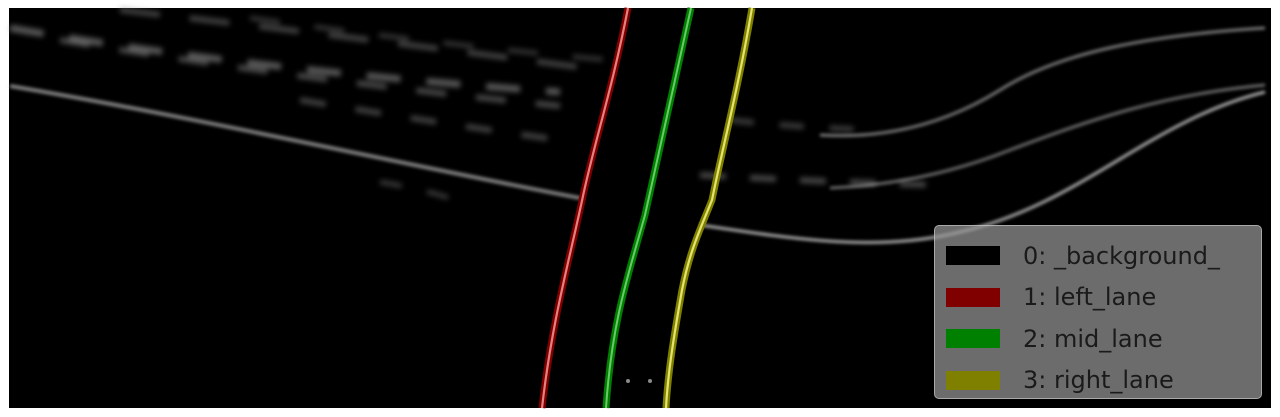 This screenshot has width=1280, height=417. I want to click on legend-entry-mid-lane: 2: mid_lane, so click(1103, 339).